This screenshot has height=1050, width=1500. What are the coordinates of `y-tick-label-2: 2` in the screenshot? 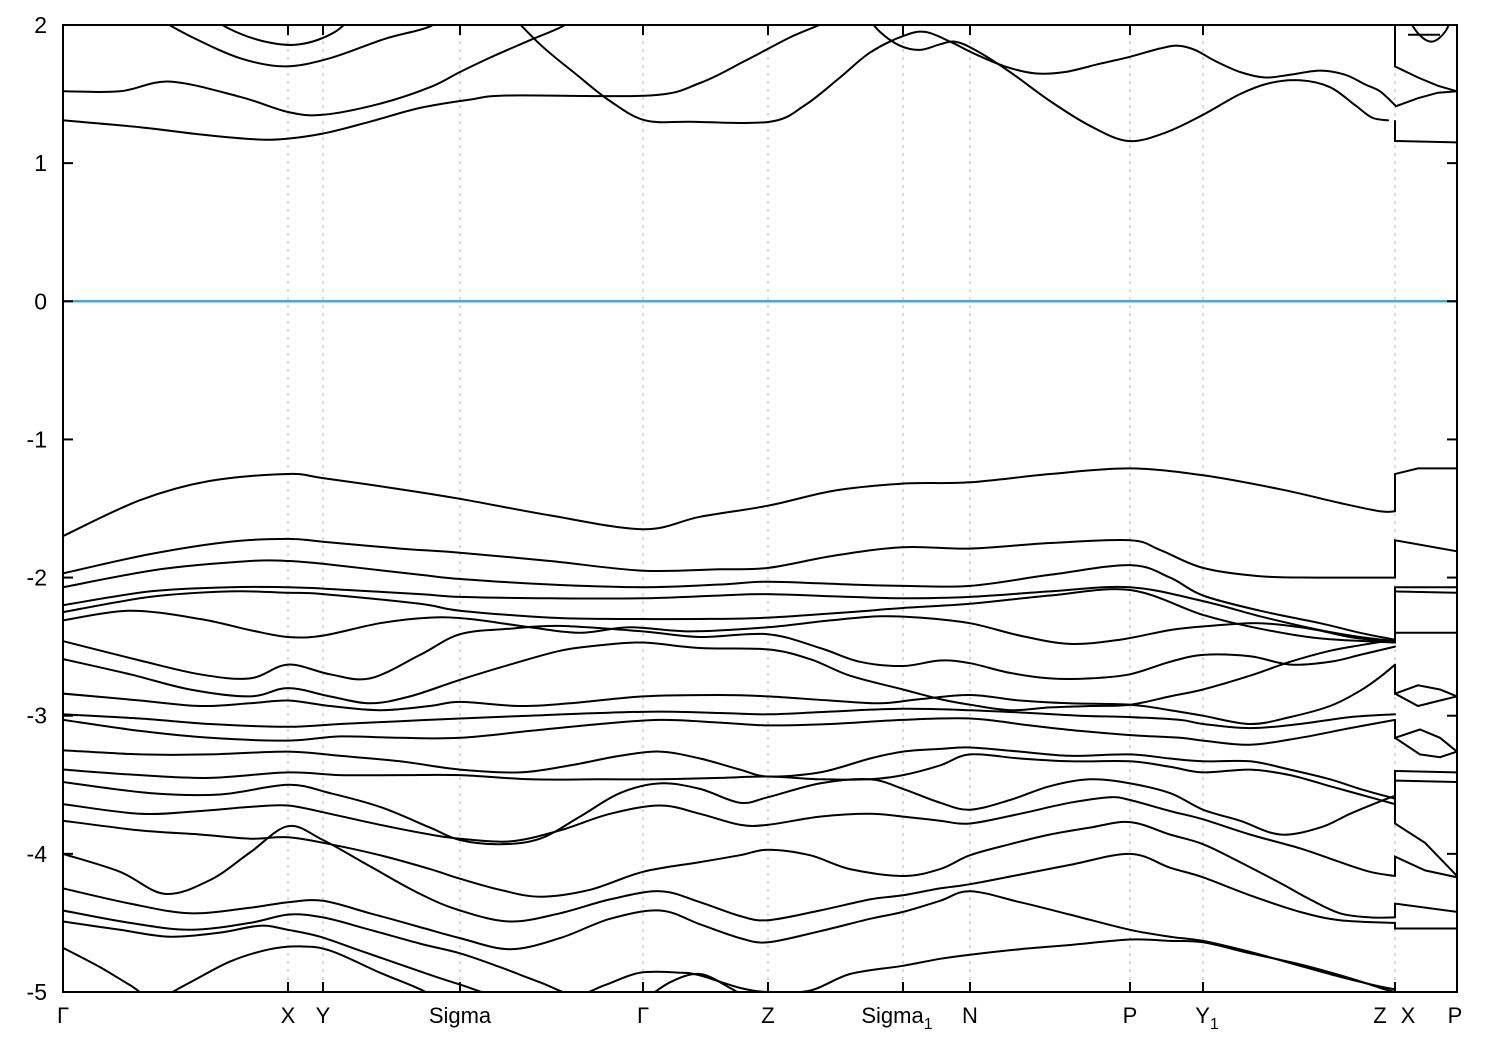 It's located at (40, 25).